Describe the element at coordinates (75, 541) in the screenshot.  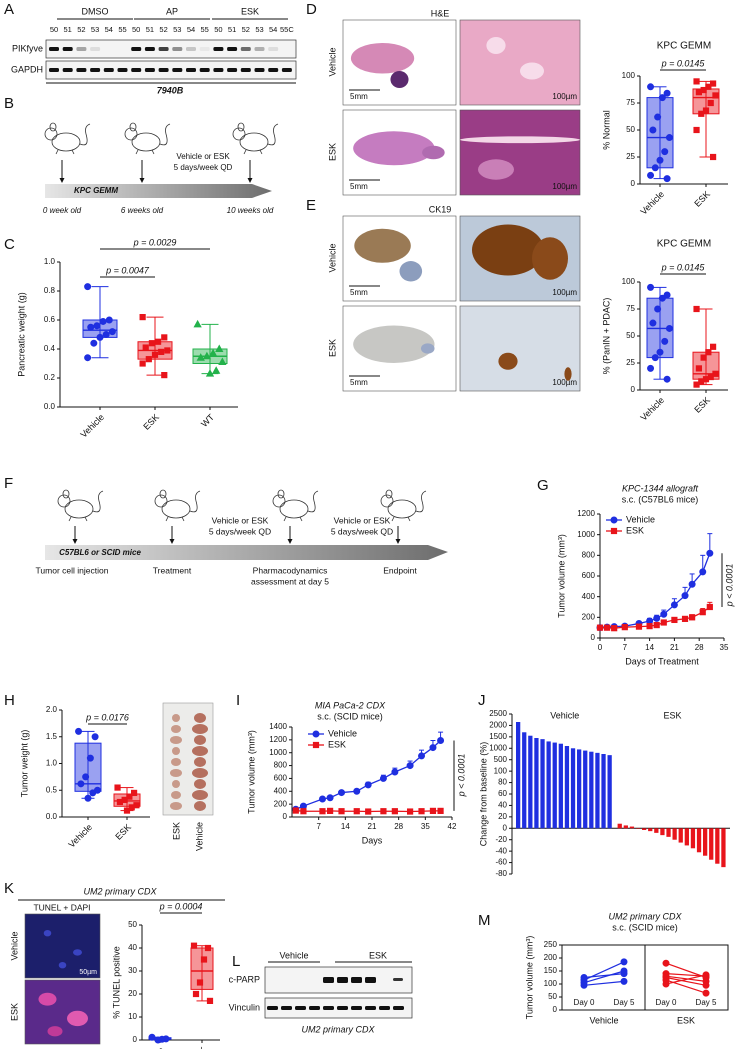
I see `arrow-head` at that location.